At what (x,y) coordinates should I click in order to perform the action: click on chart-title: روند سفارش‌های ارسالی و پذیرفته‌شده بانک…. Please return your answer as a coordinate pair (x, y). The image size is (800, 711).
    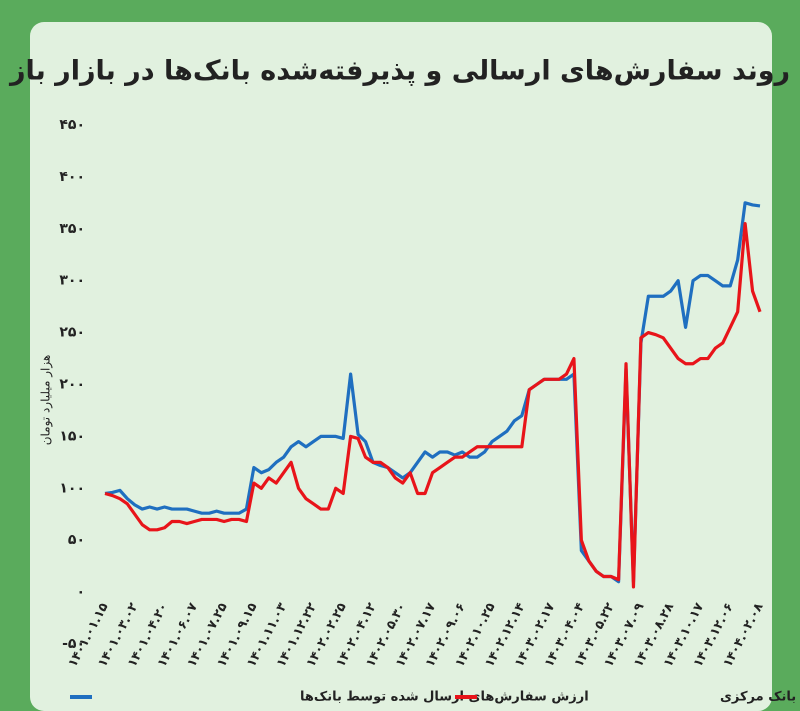
    Looking at the image, I should click on (399, 71).